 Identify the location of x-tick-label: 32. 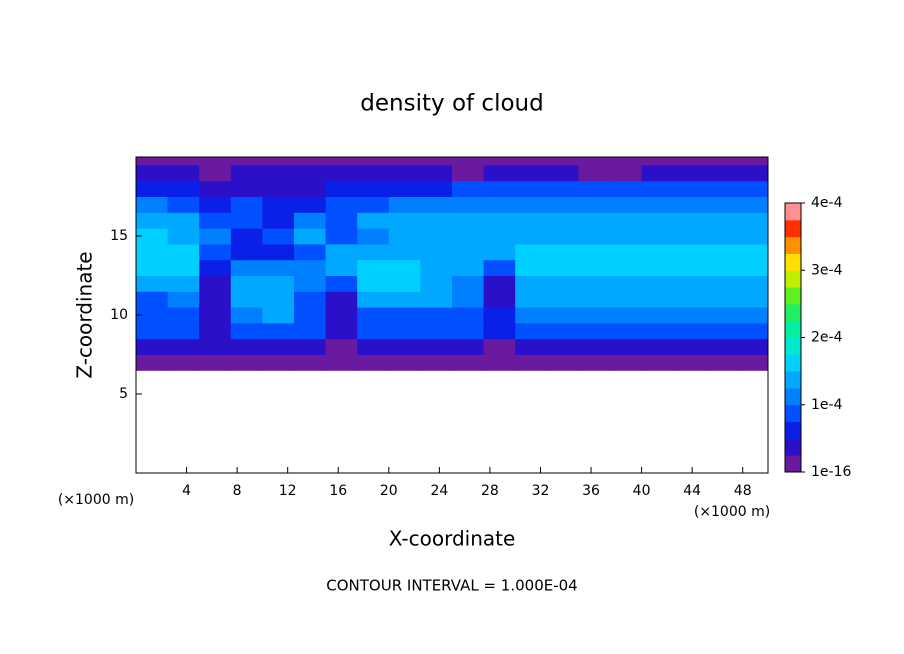
(541, 491).